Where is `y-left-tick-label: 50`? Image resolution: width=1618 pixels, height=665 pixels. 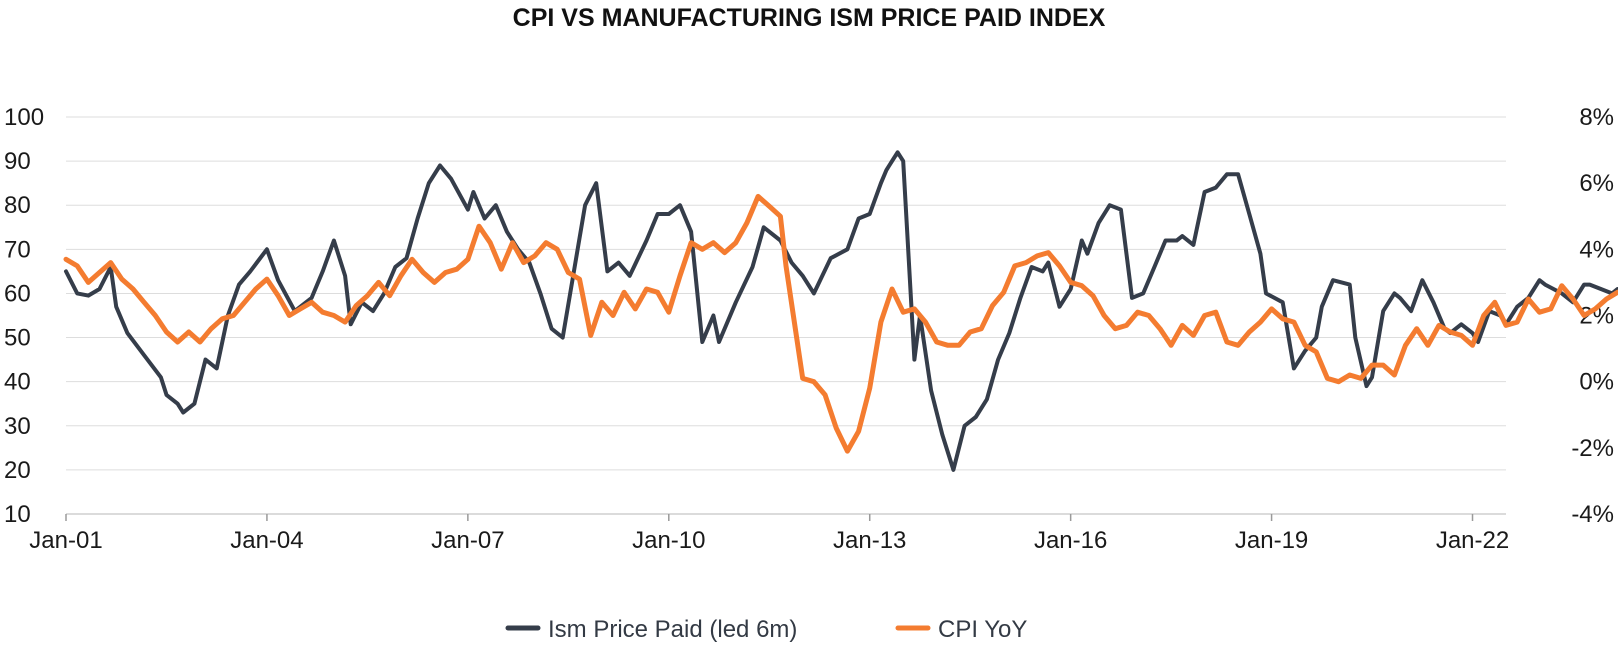
y-left-tick-label: 50 is located at coordinates (17, 338).